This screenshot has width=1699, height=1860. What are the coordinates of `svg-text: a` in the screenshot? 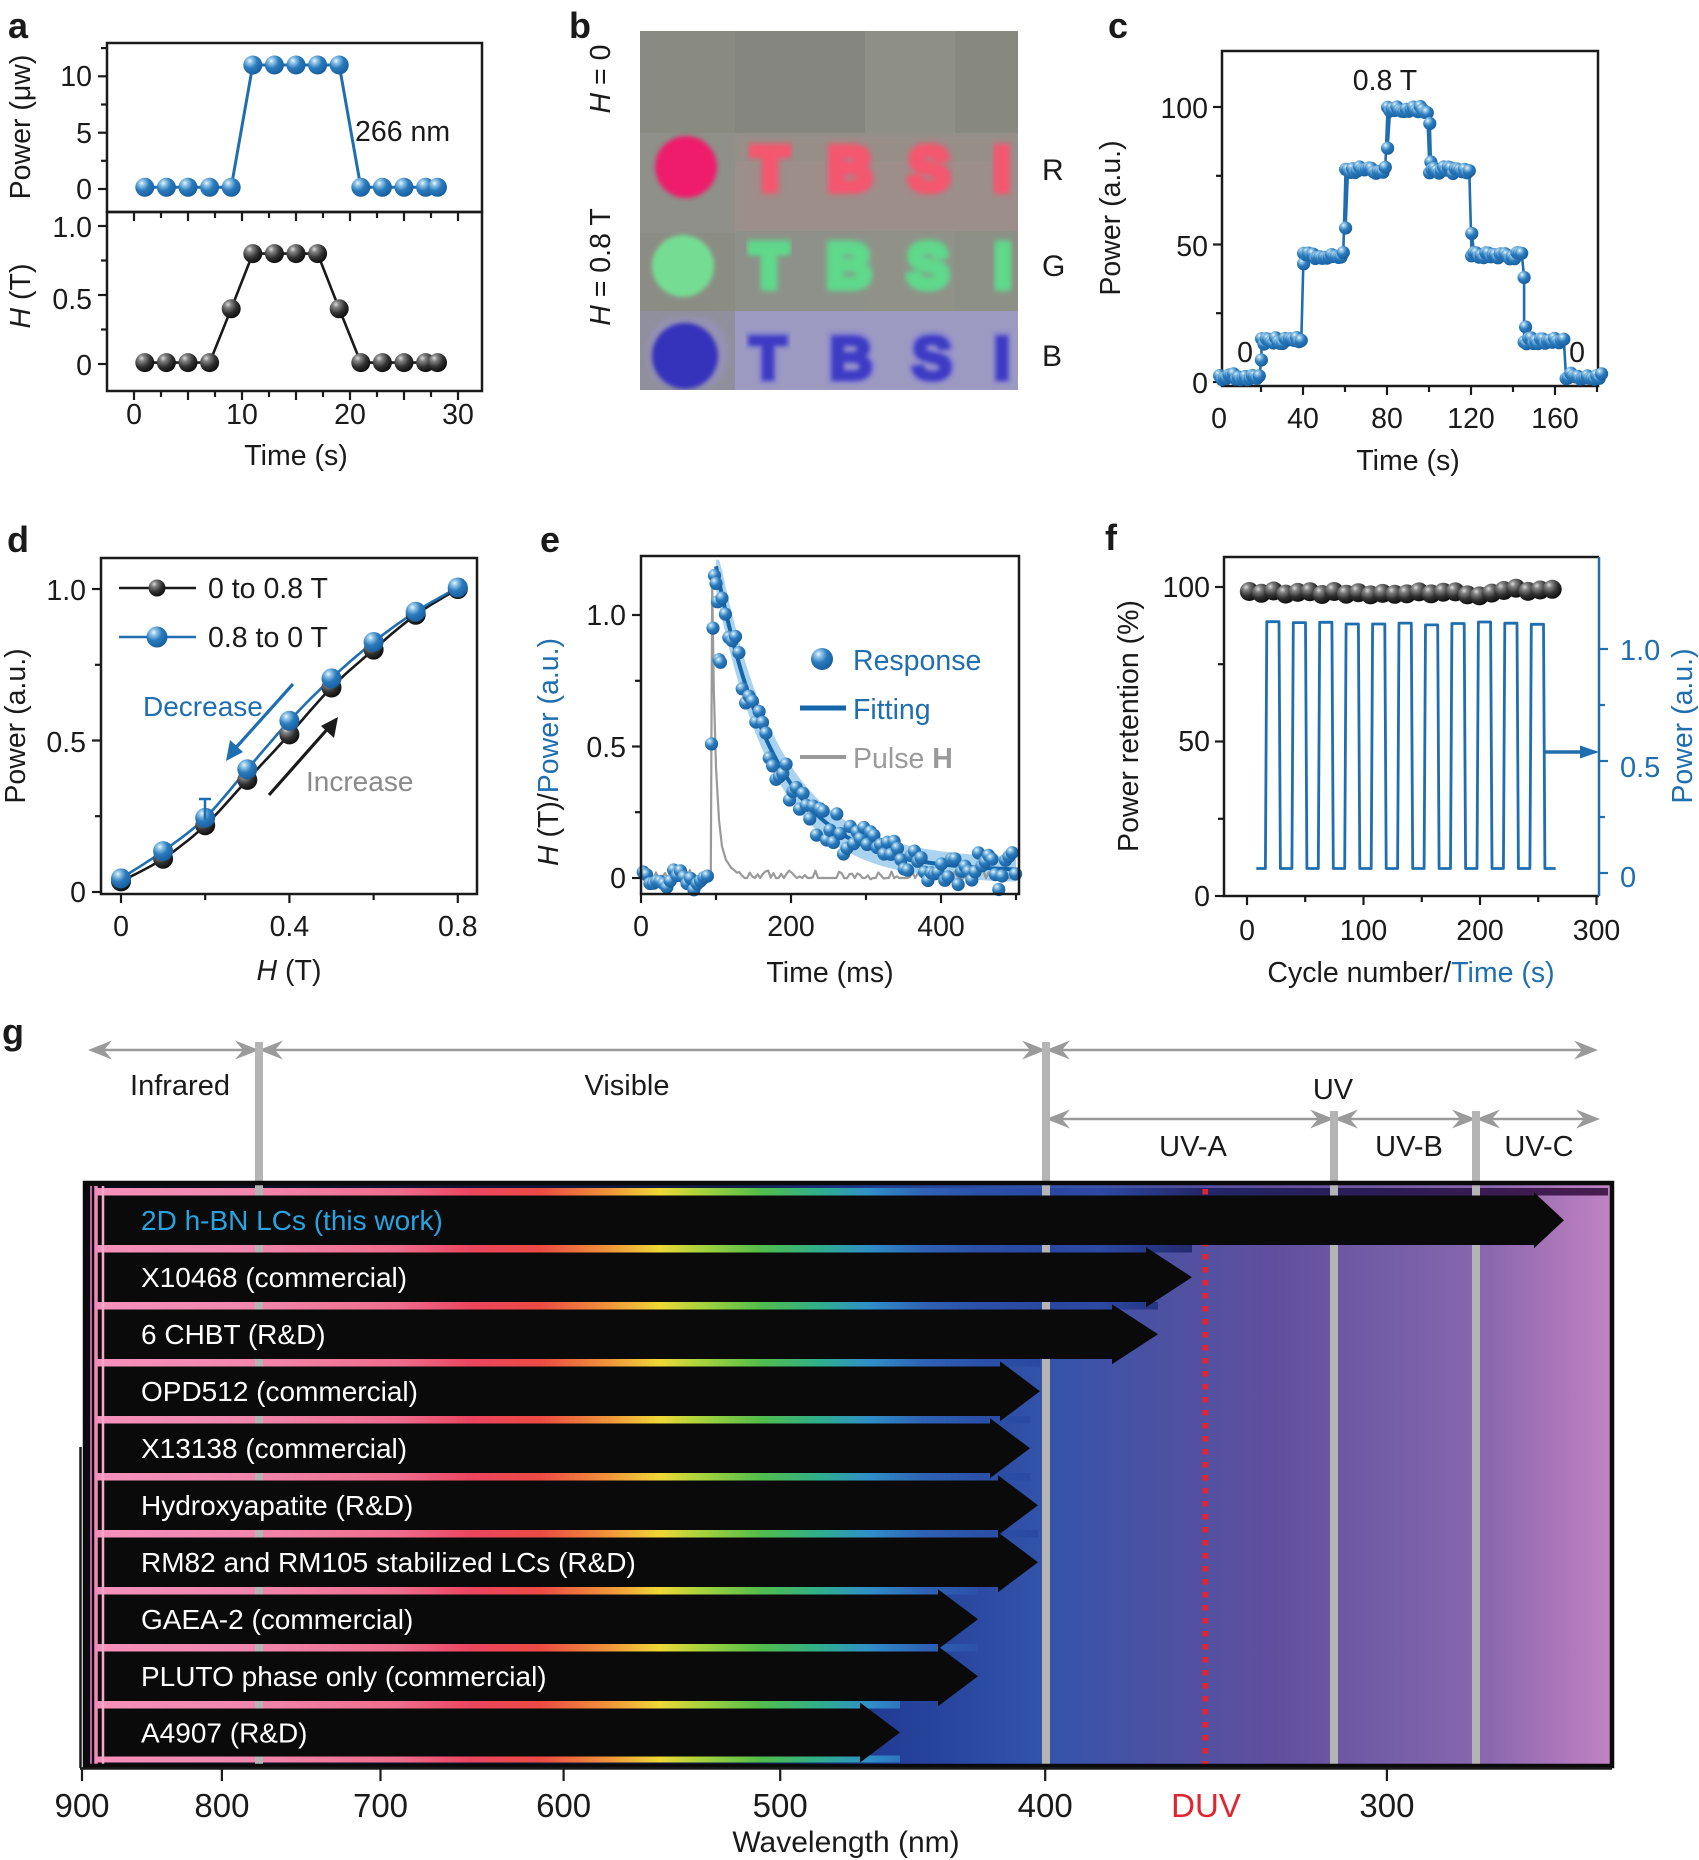 It's located at (18, 25).